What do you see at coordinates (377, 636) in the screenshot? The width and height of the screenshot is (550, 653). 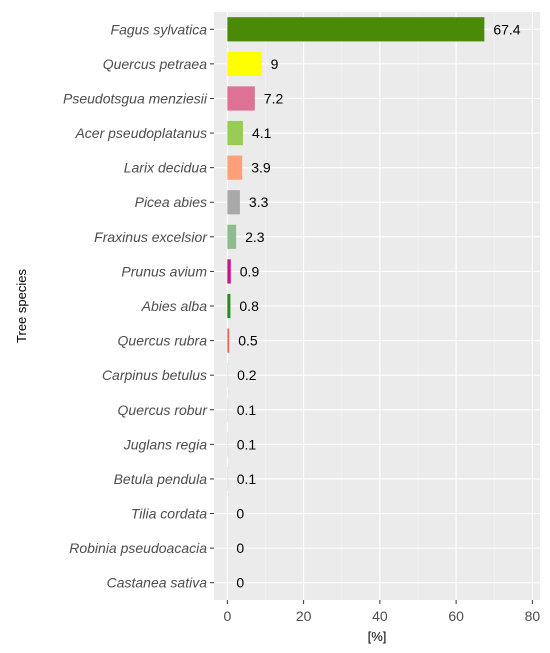 I see `x-axis-title: [%]` at bounding box center [377, 636].